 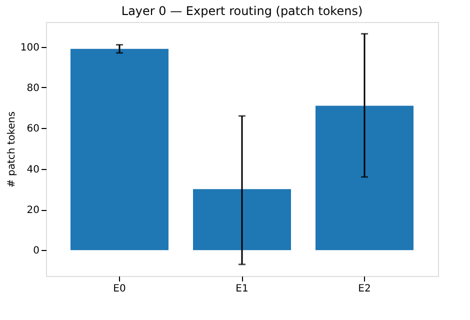 What do you see at coordinates (33, 170) in the screenshot?
I see `y-tick-label: 40` at bounding box center [33, 170].